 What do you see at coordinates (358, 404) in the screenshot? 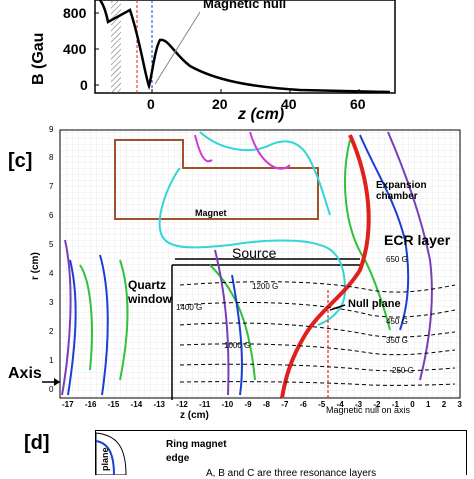
I see `x-tick: -3` at bounding box center [358, 404].